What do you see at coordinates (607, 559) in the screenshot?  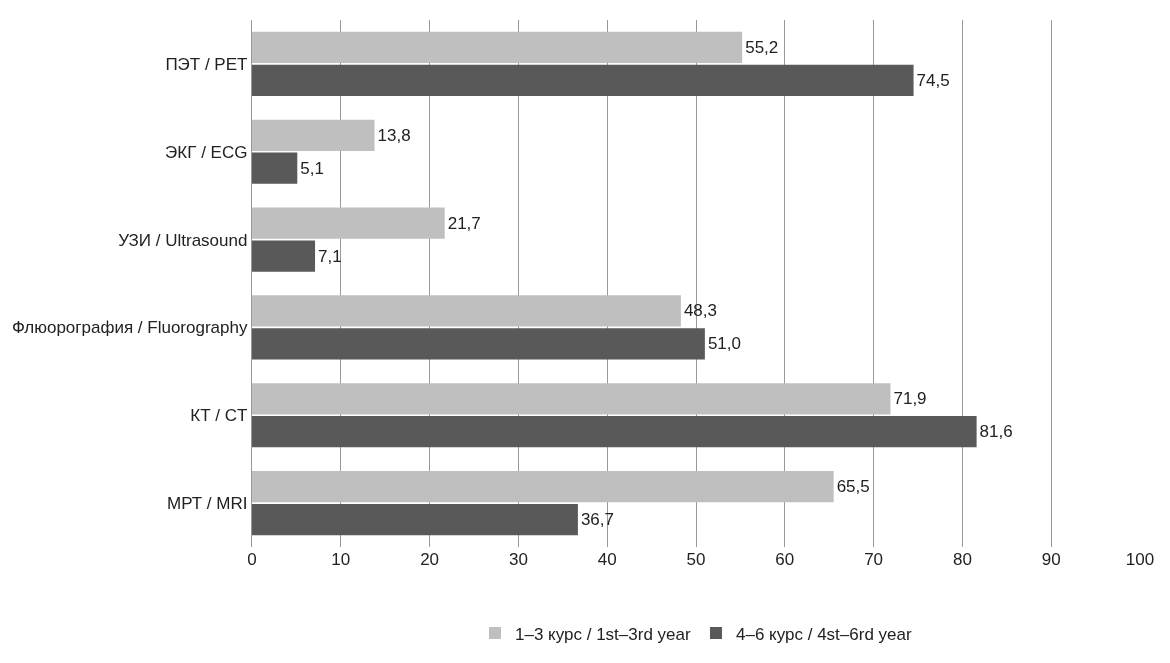 I see `x-tick-label: 40` at bounding box center [607, 559].